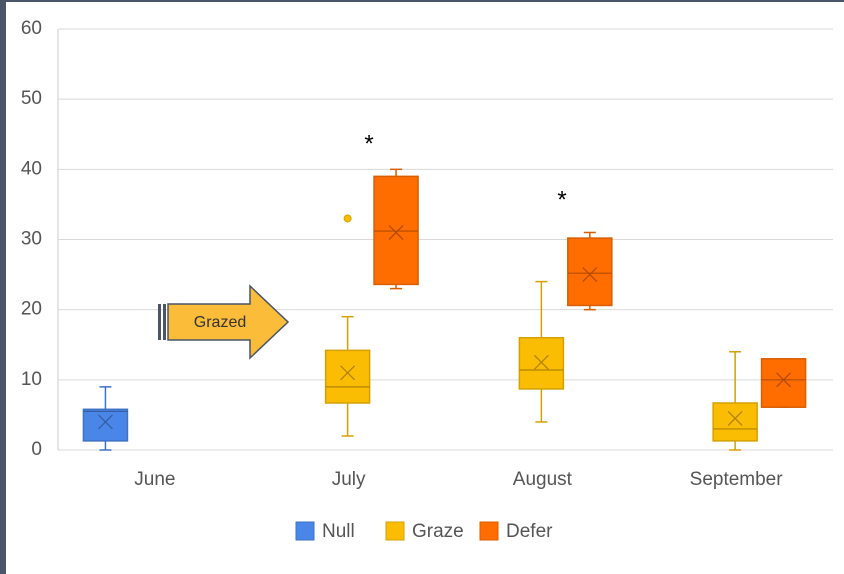 This screenshot has height=574, width=844. I want to click on y-tick-label: 0, so click(36, 449).